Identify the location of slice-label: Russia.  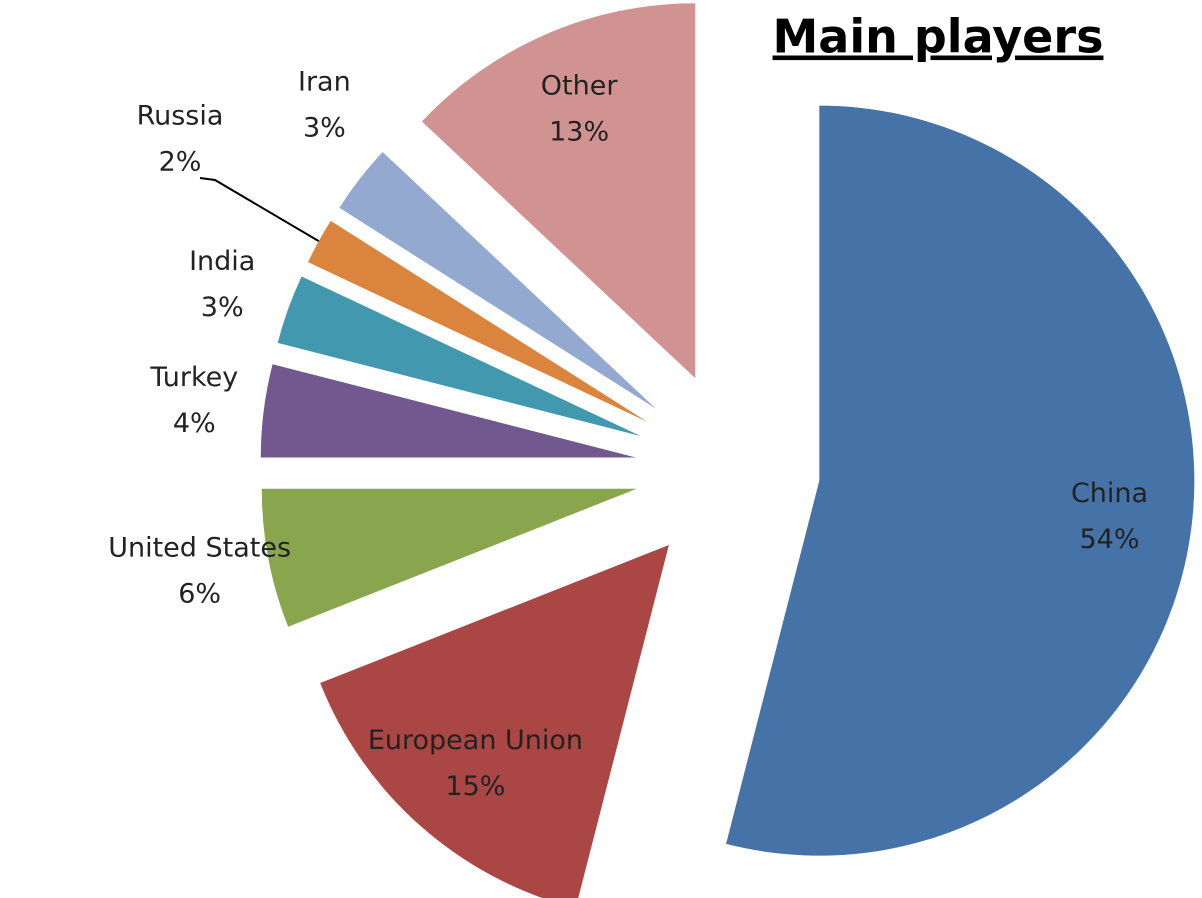
(180, 116).